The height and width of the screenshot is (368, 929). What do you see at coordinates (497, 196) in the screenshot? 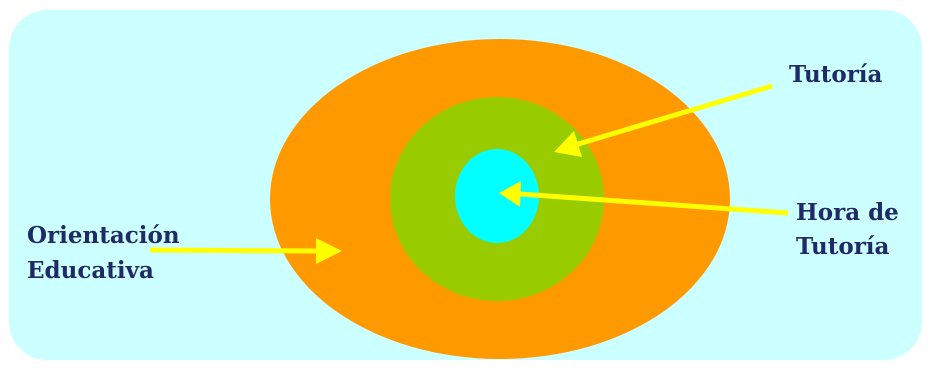
I see `inner-ellipse-hora-de-tutoria` at bounding box center [497, 196].